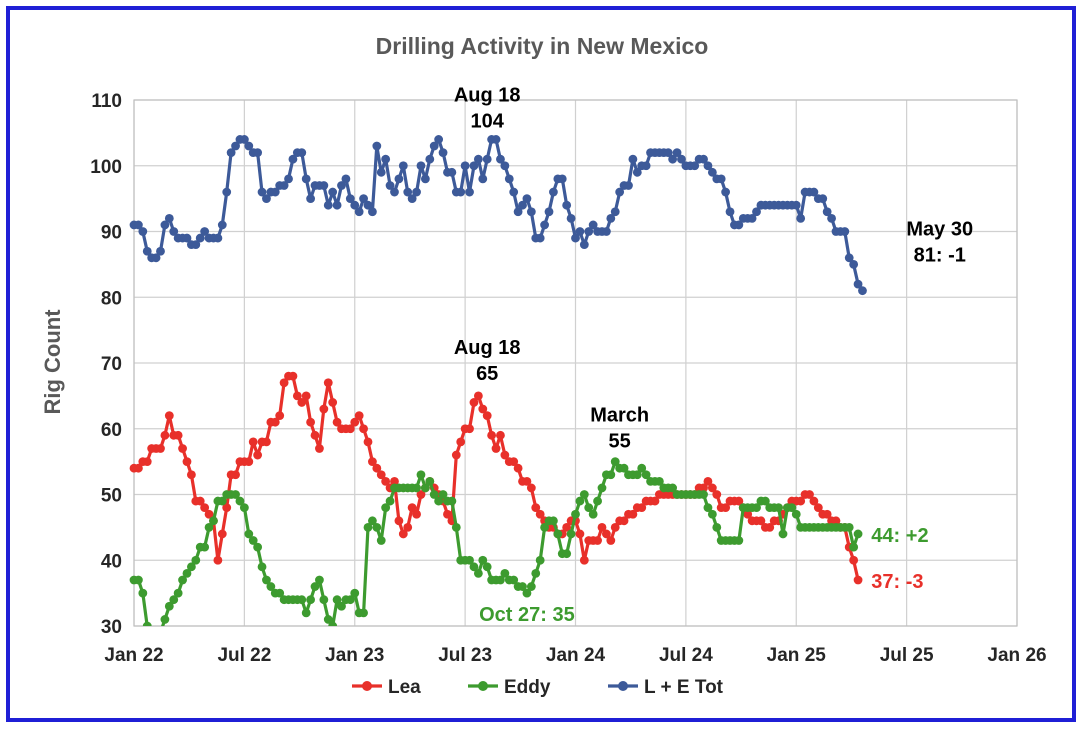  Describe the element at coordinates (527, 687) in the screenshot. I see `legend-label: Eddy` at that location.